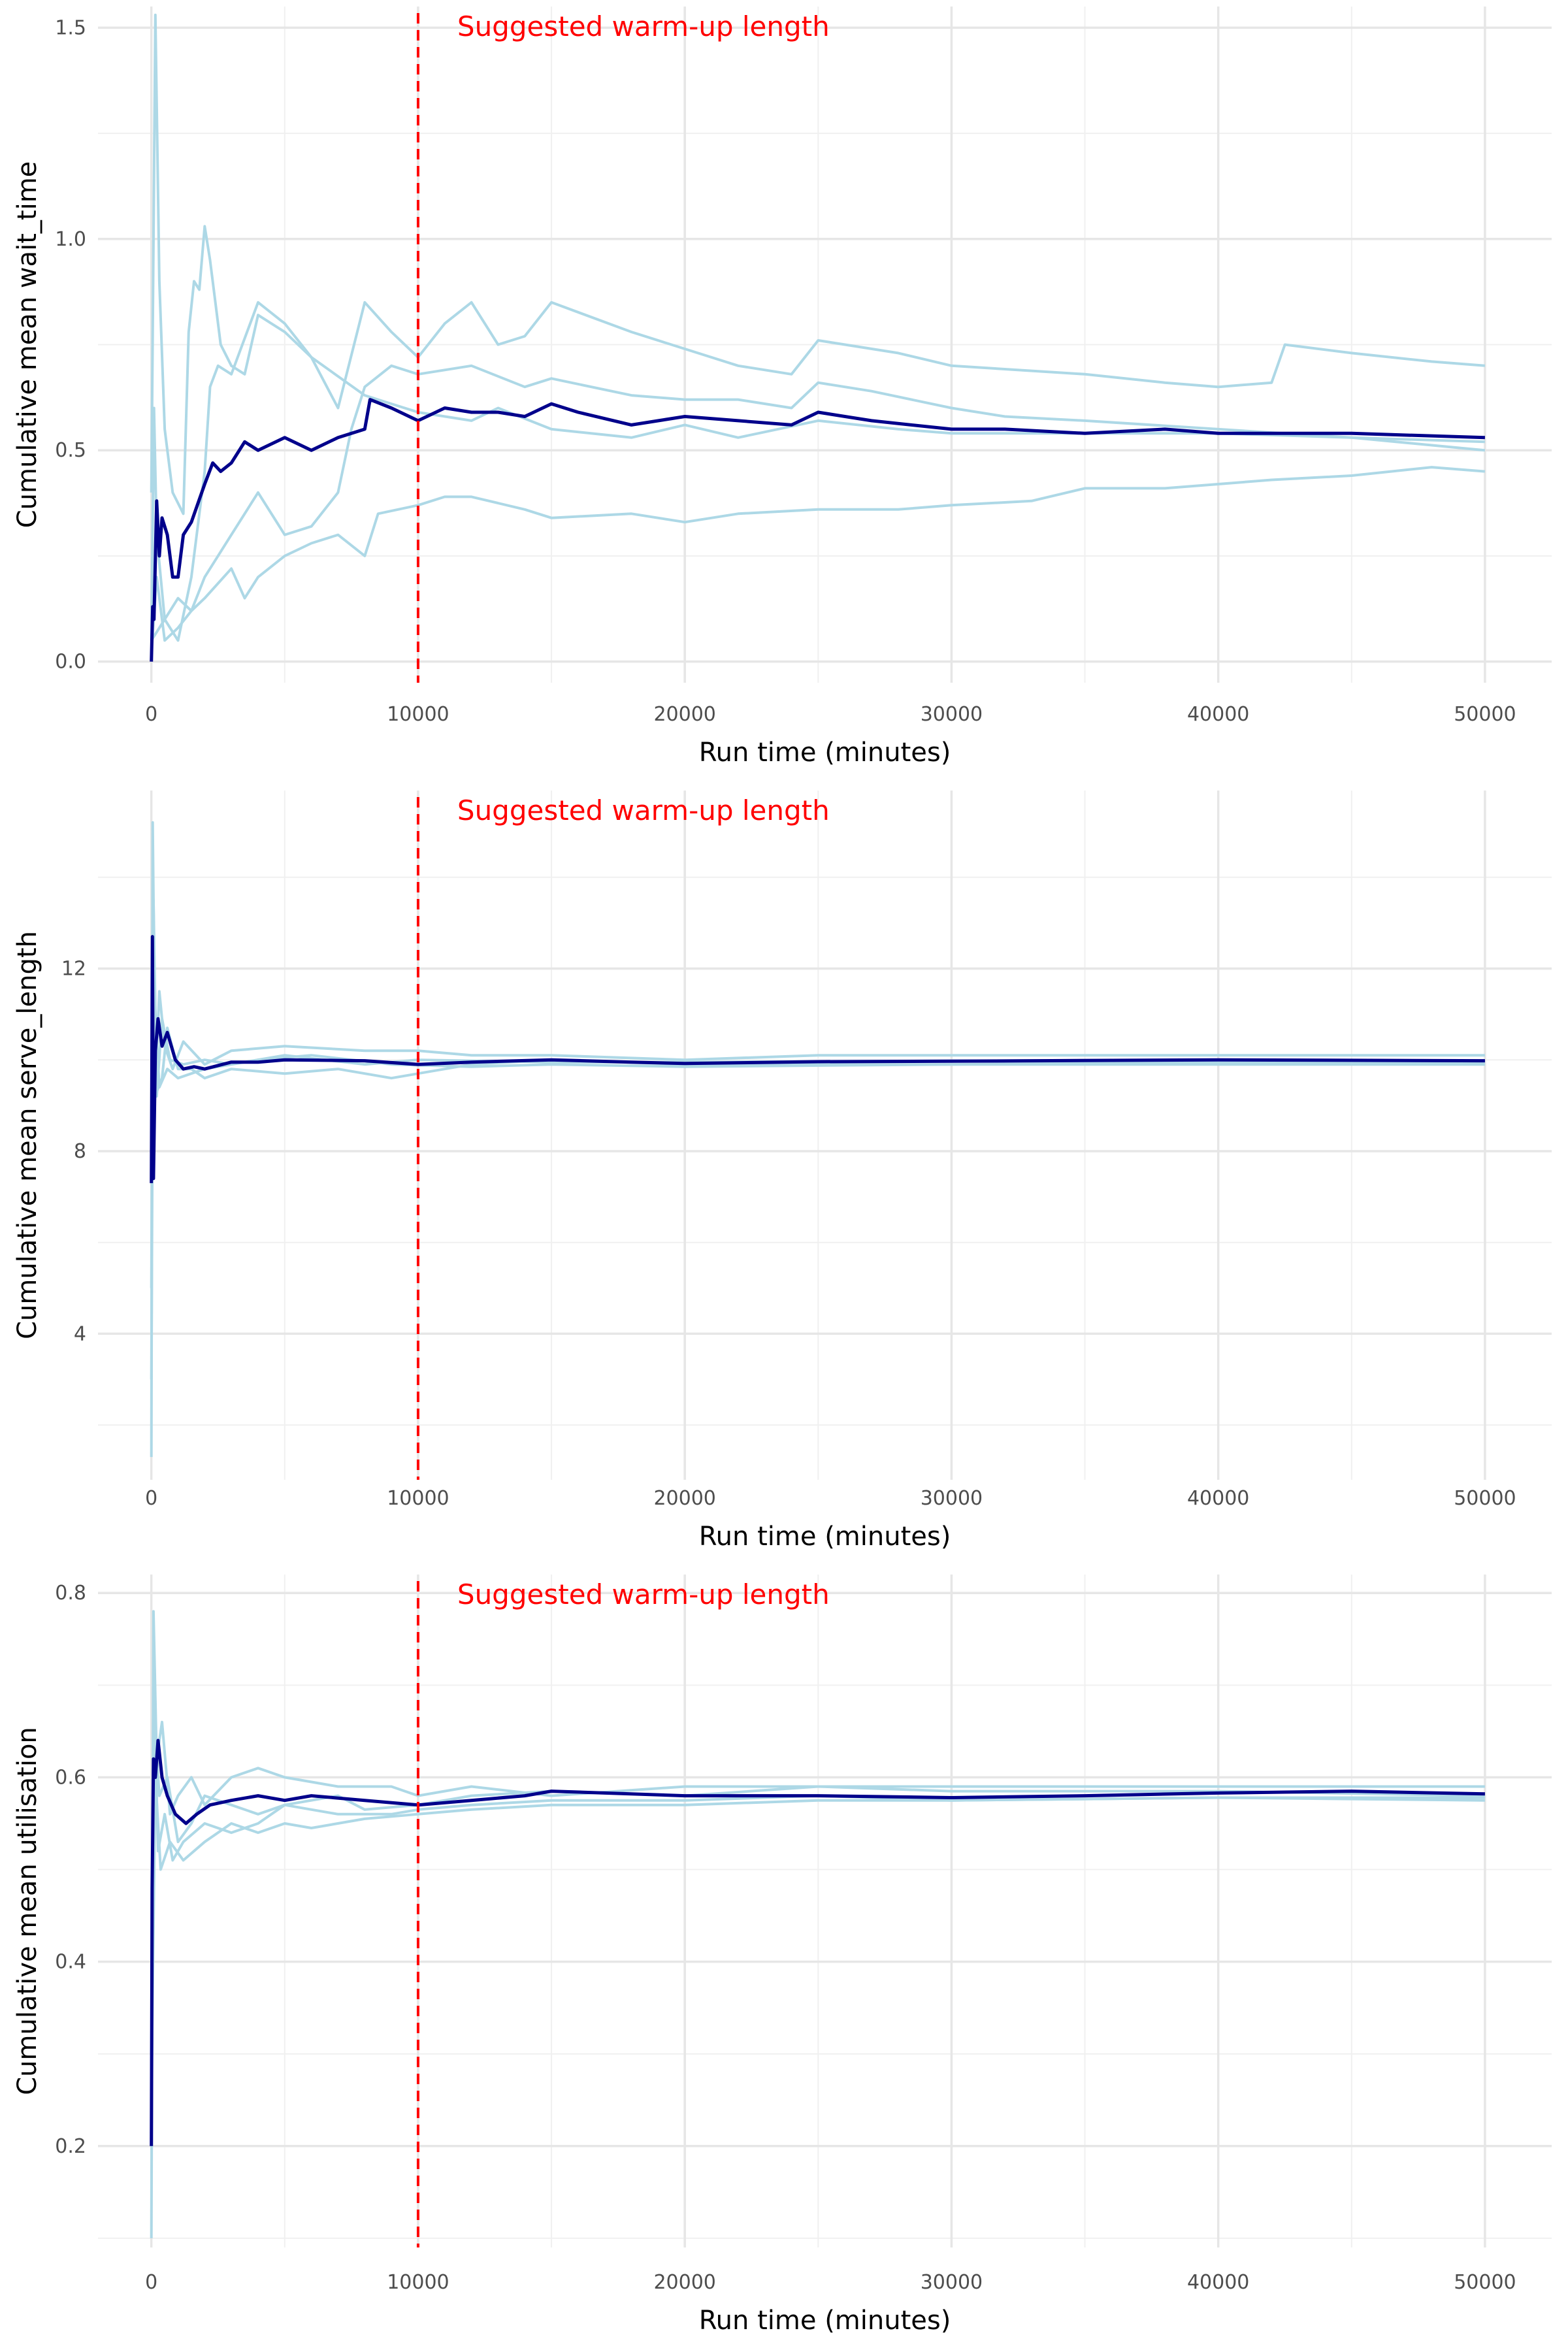 The height and width of the screenshot is (2352, 1568). Describe the element at coordinates (70, 239) in the screenshot. I see `y-tick-label: 1.0` at that location.